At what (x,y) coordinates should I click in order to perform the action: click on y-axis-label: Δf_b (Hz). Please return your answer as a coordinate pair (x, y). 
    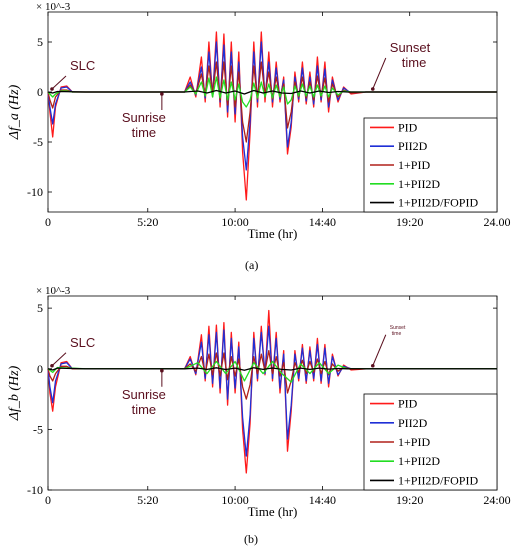
    Looking at the image, I should click on (14, 393).